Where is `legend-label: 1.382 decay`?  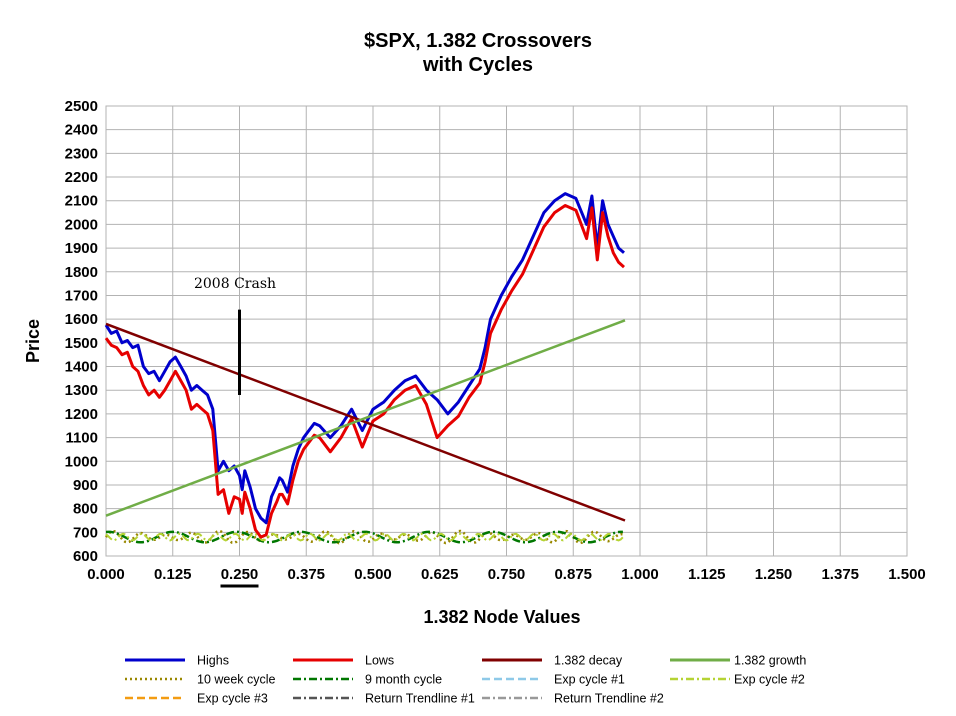
legend-label: 1.382 decay is located at coordinates (588, 661).